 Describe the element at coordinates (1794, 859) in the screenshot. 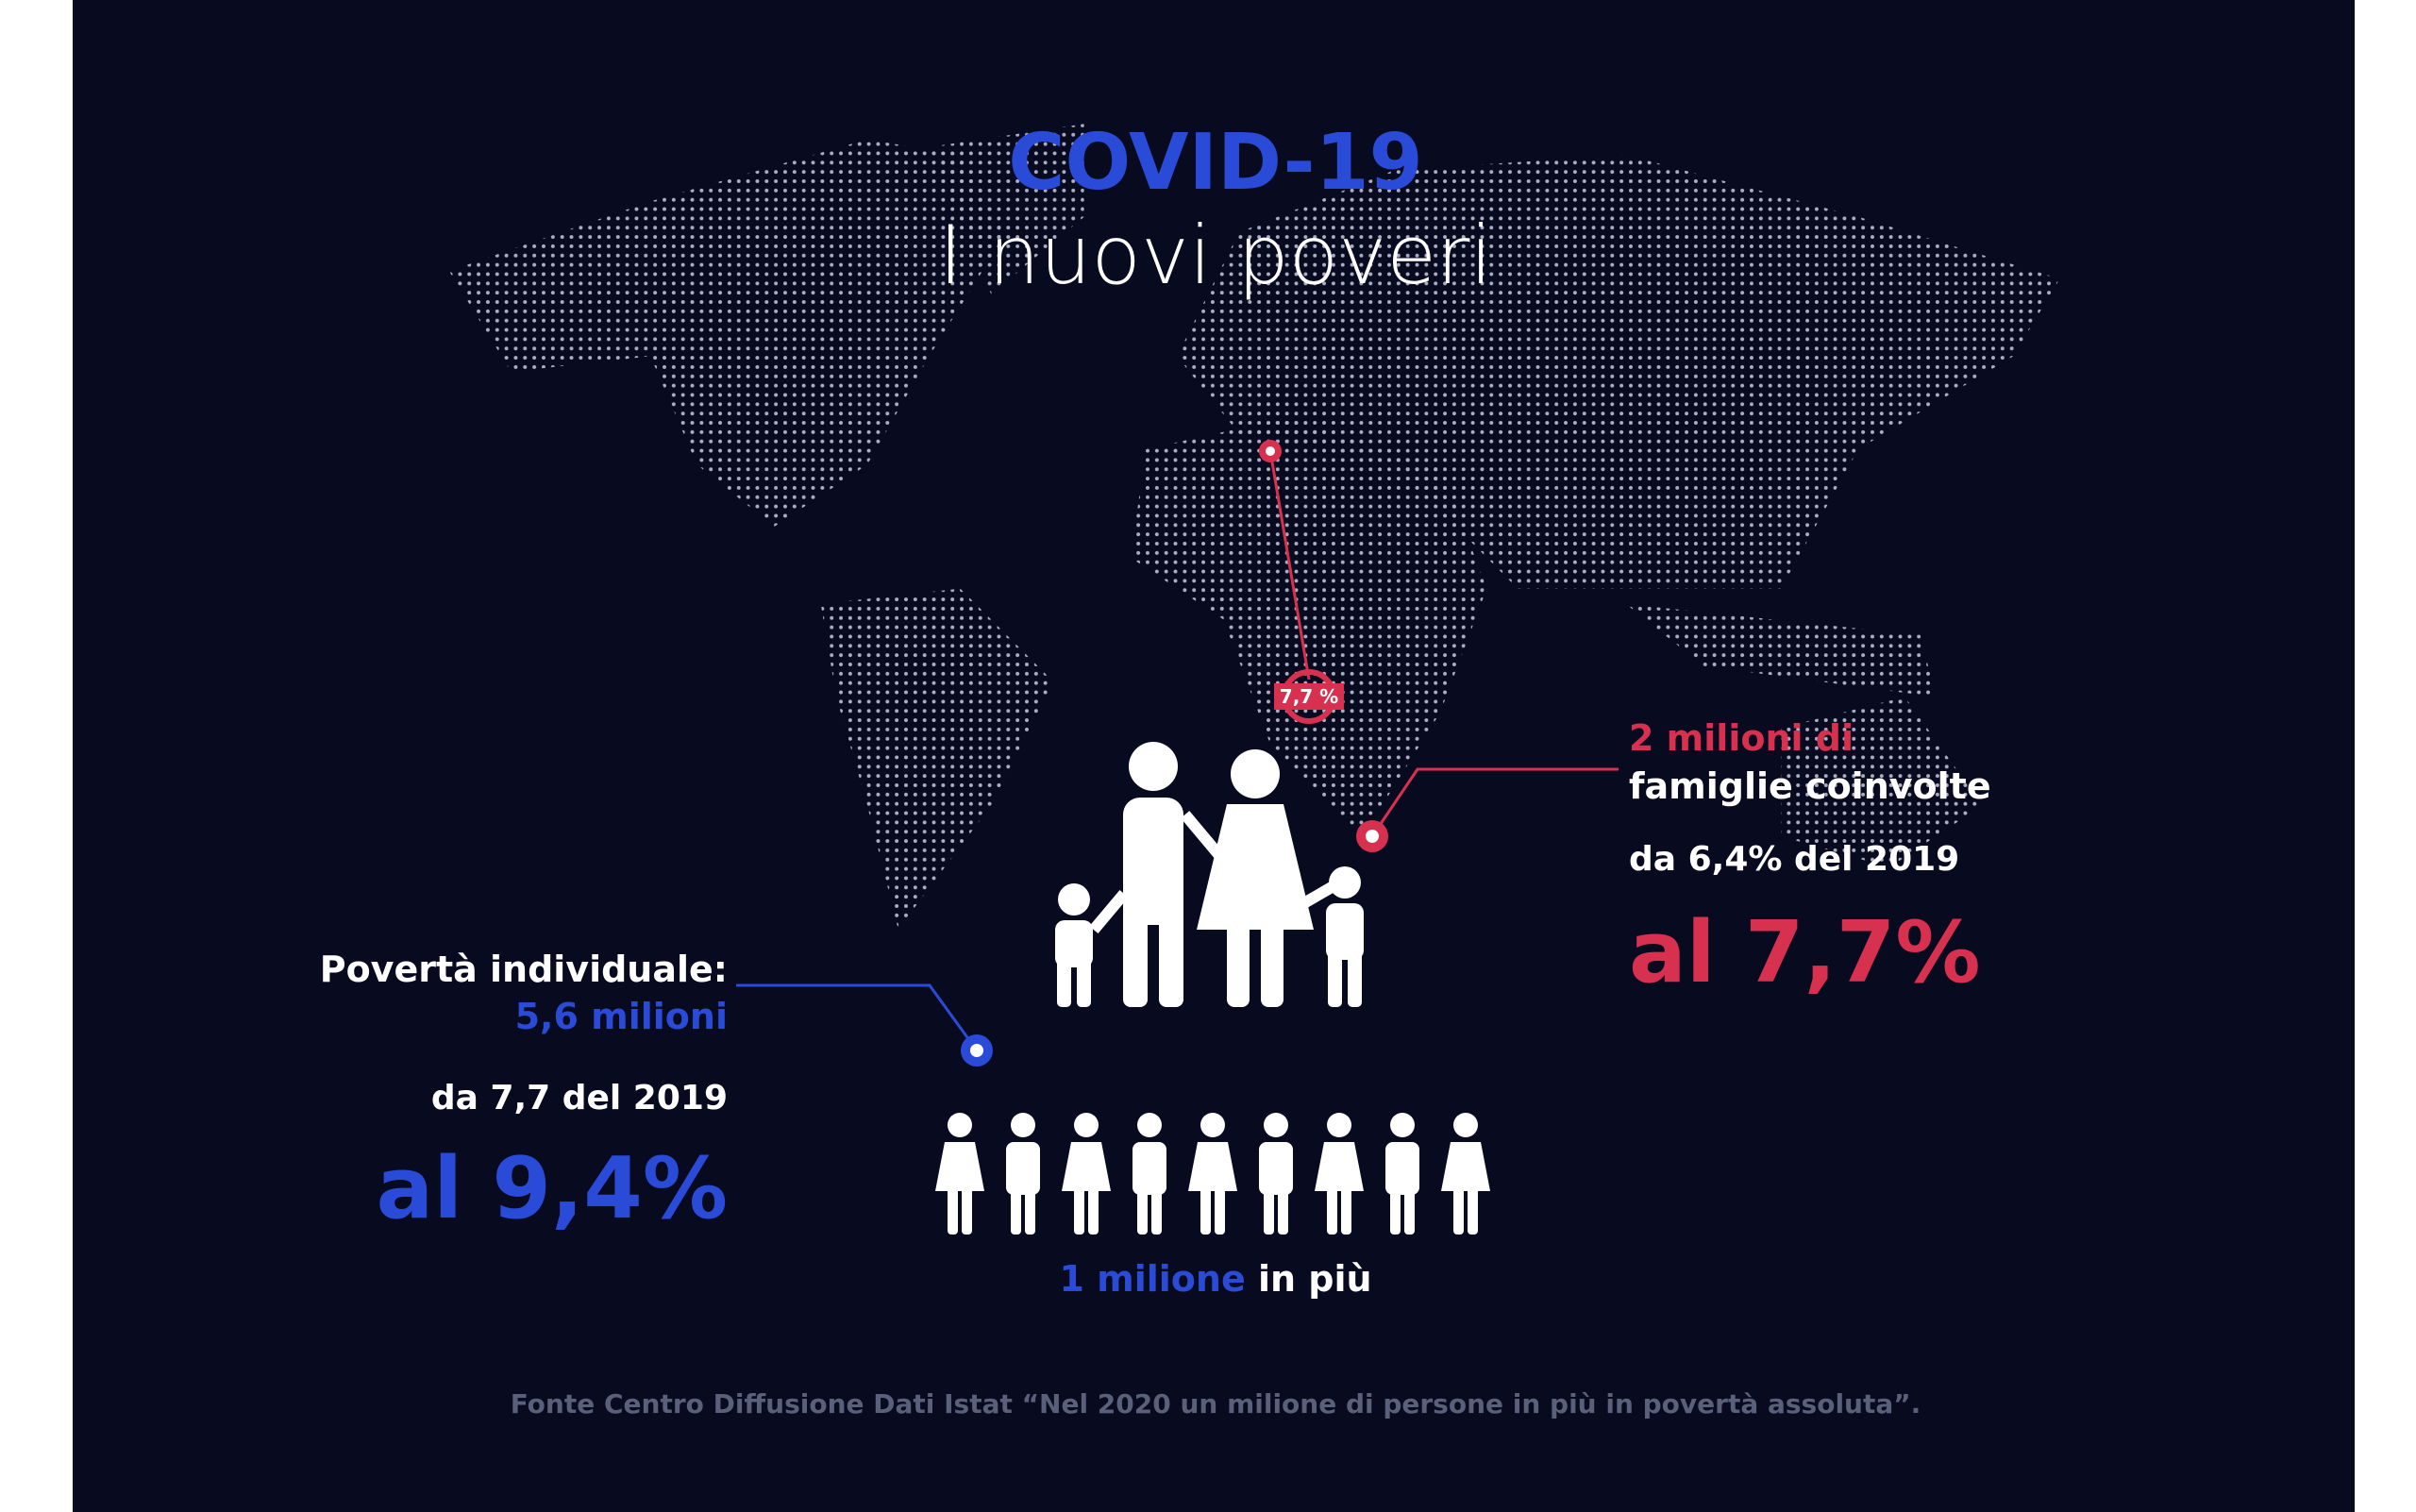

I see `families-from: da 6,4% del 2019` at that location.